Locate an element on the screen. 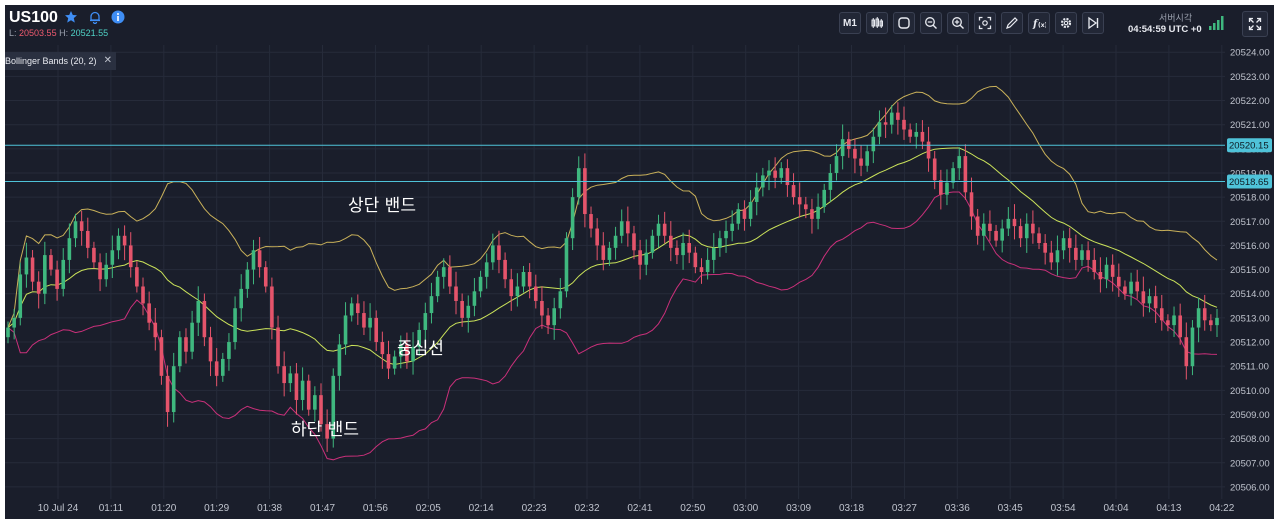 The image size is (1280, 524). fit-icon is located at coordinates (985, 23).